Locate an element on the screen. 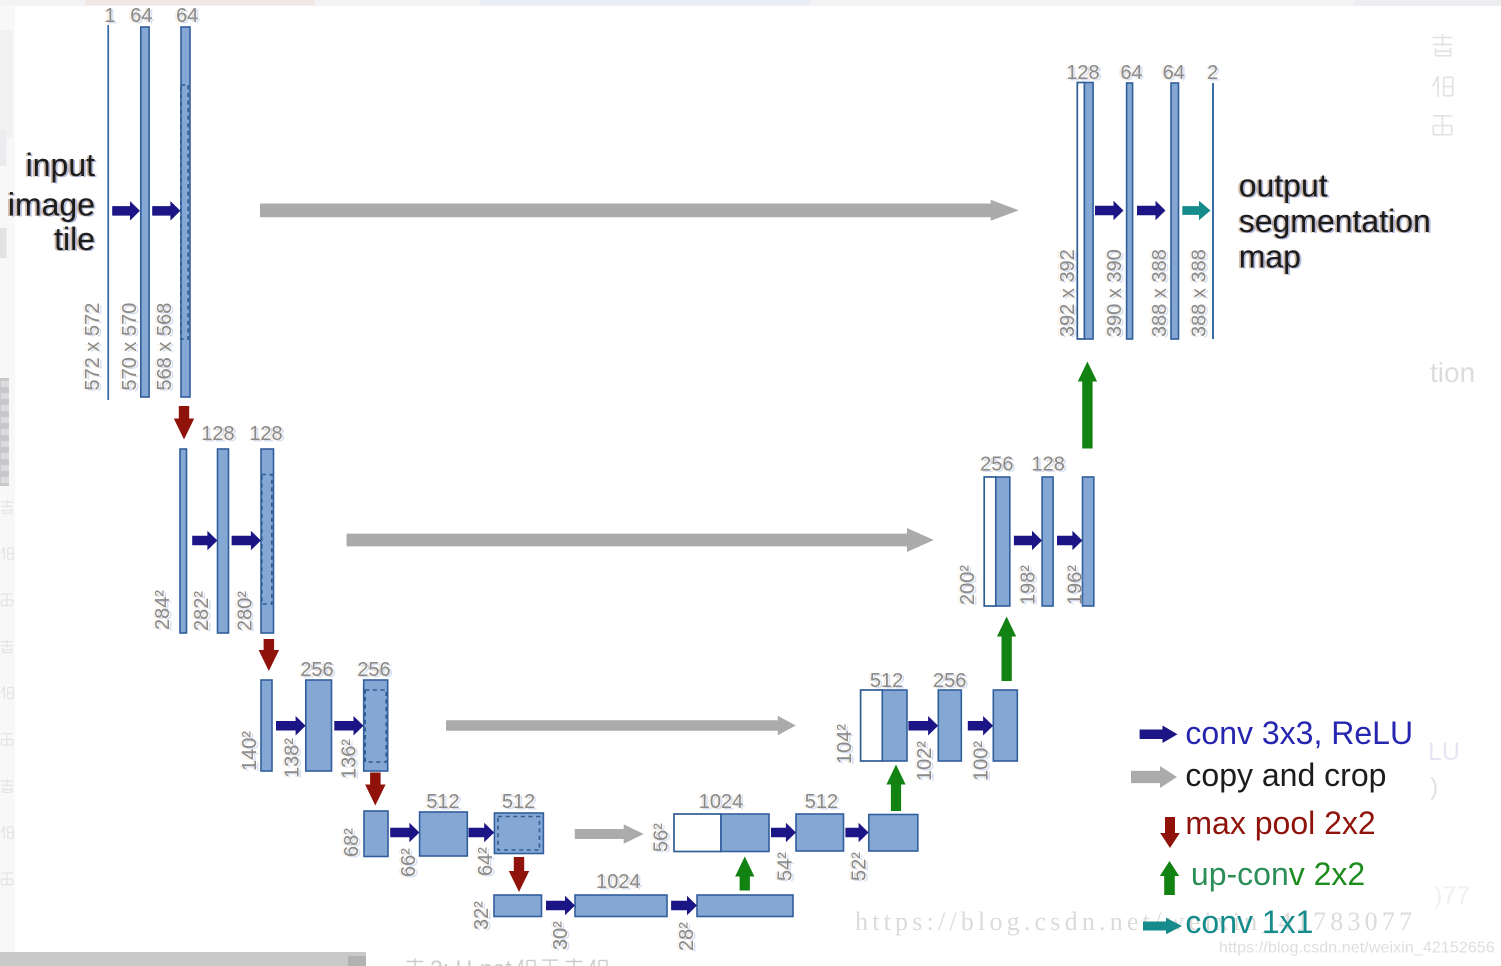 The width and height of the screenshot is (1501, 966). svg-text: 136² is located at coordinates (352, 760).